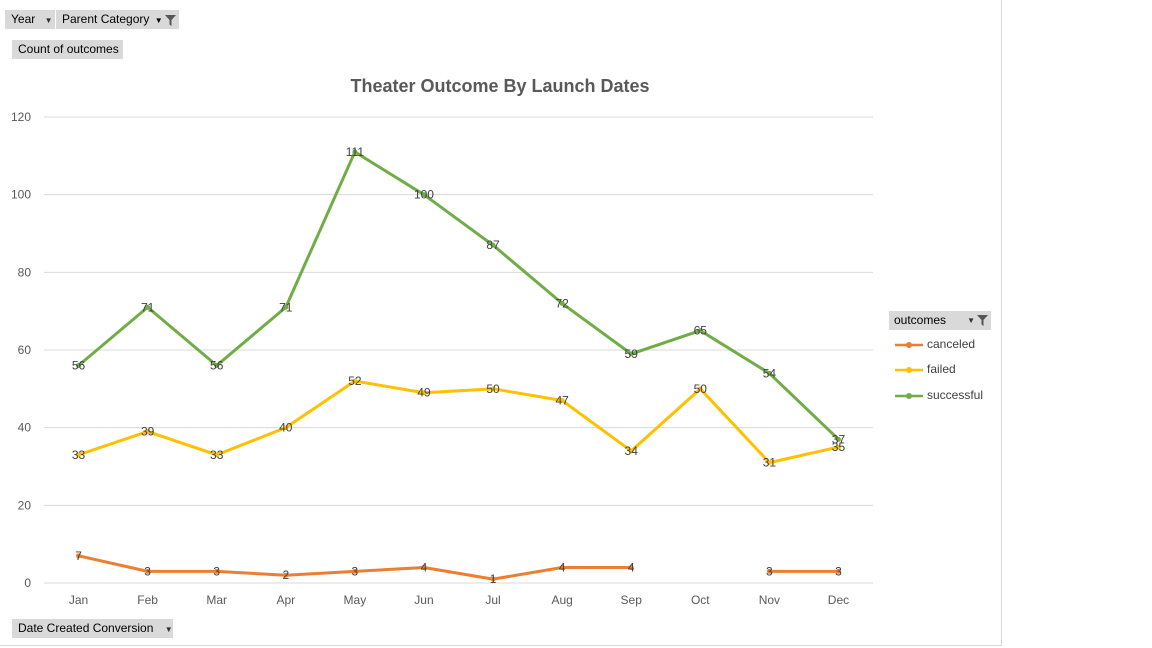 The height and width of the screenshot is (648, 1152). I want to click on data-label-successful: 37, so click(839, 439).